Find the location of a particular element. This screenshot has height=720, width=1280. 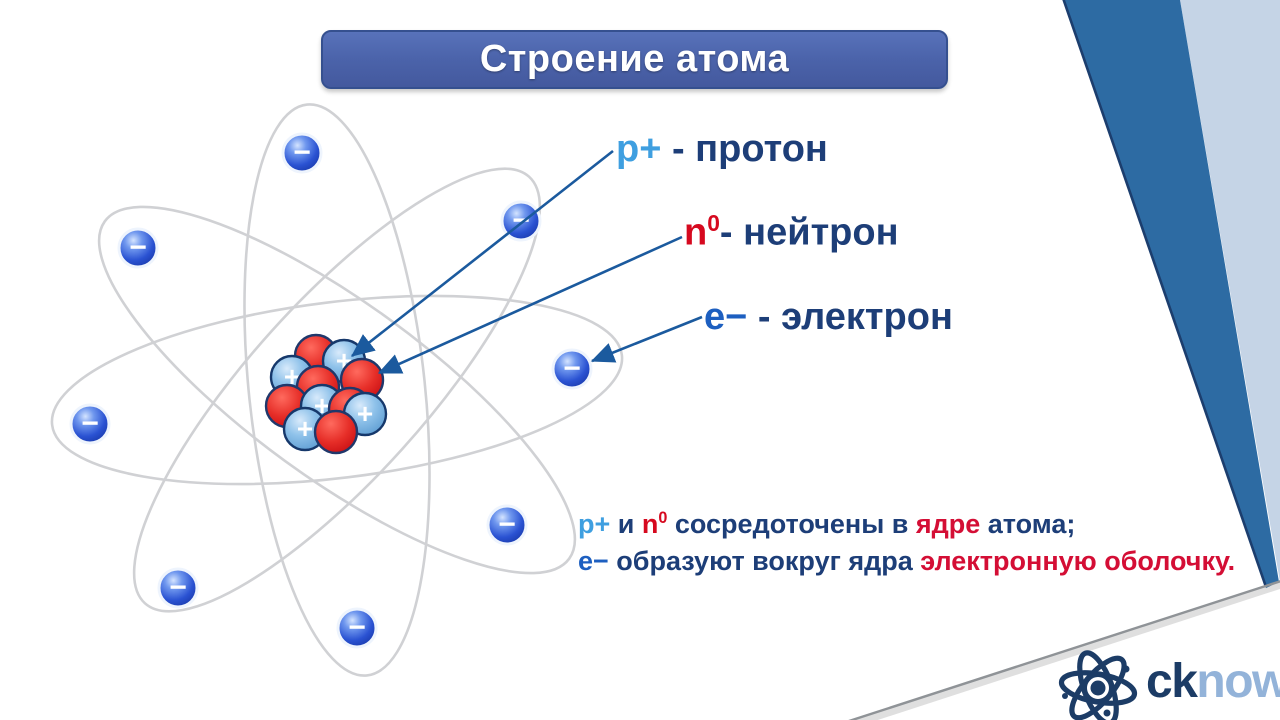

page-title: Строение атома is located at coordinates (634, 59).